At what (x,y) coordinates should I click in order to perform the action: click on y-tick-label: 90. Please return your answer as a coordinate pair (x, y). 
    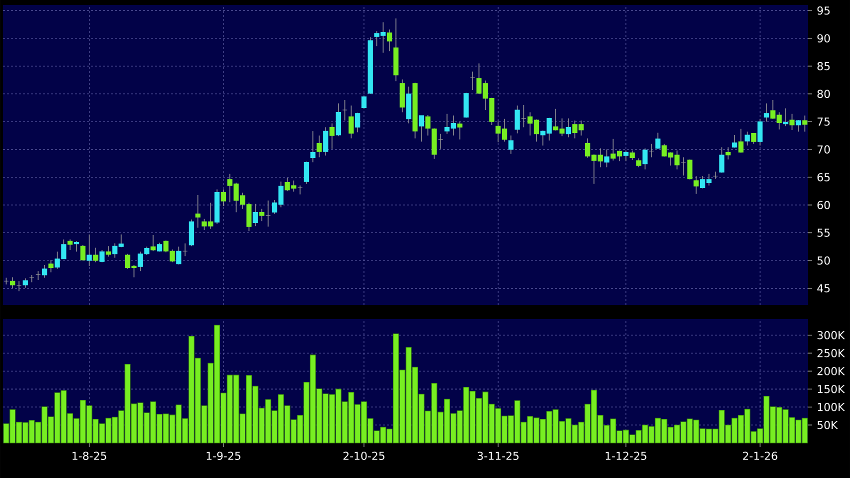
    Looking at the image, I should click on (823, 38).